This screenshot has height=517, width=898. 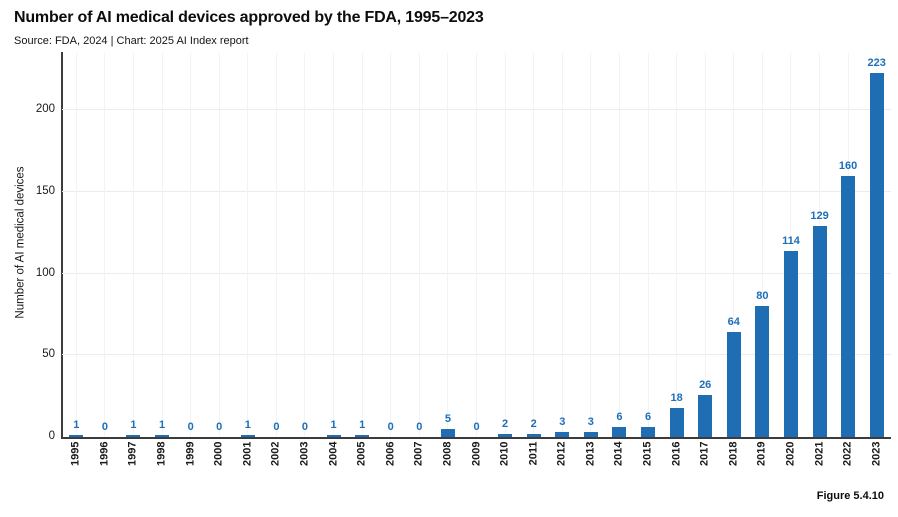 I want to click on x-tick-label: 1996, so click(x=104, y=453).